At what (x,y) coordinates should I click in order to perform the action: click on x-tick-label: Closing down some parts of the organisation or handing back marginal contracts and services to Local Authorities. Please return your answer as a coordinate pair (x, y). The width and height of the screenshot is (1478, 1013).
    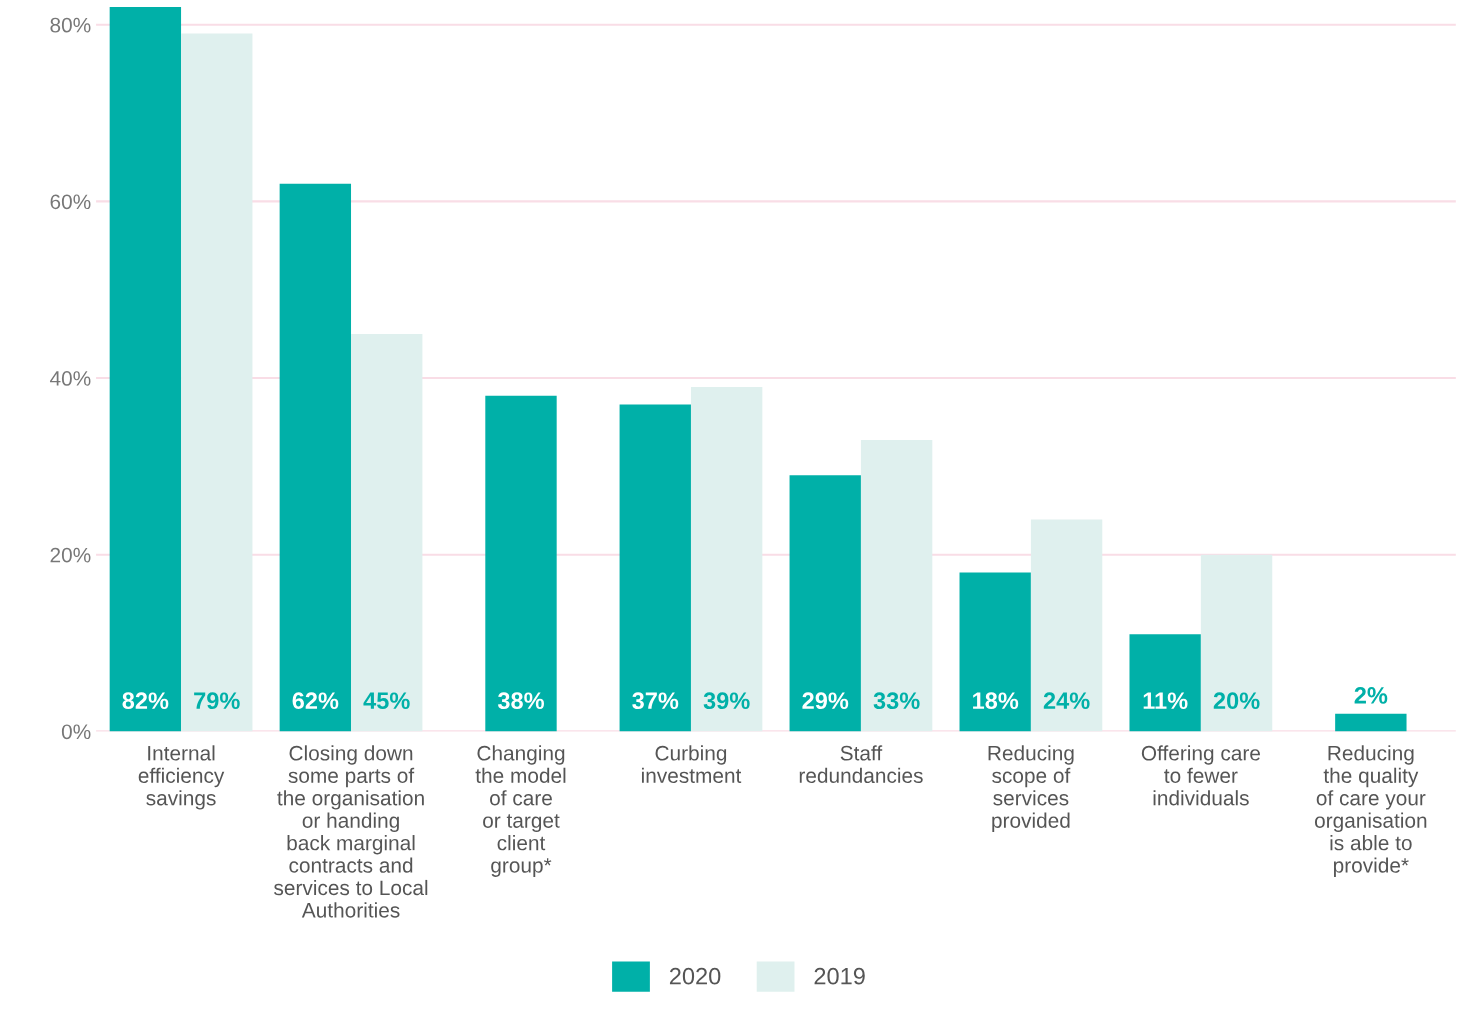
    Looking at the image, I should click on (351, 831).